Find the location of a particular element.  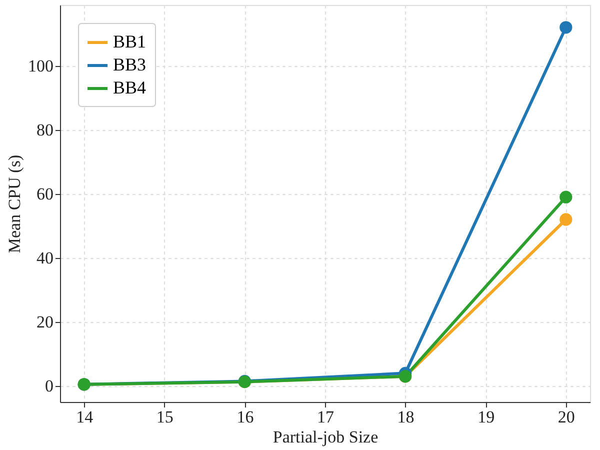

x-tick-label: 18 is located at coordinates (405, 417).